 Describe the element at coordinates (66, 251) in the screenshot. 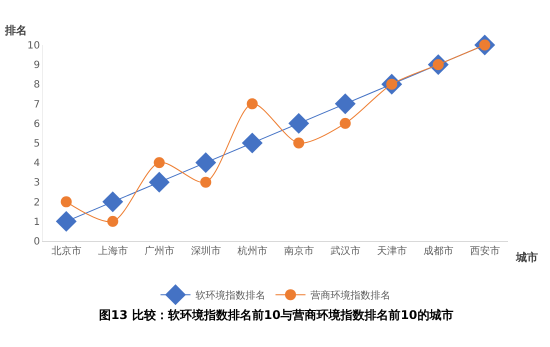

I see `x-tick-label: 北京市` at that location.